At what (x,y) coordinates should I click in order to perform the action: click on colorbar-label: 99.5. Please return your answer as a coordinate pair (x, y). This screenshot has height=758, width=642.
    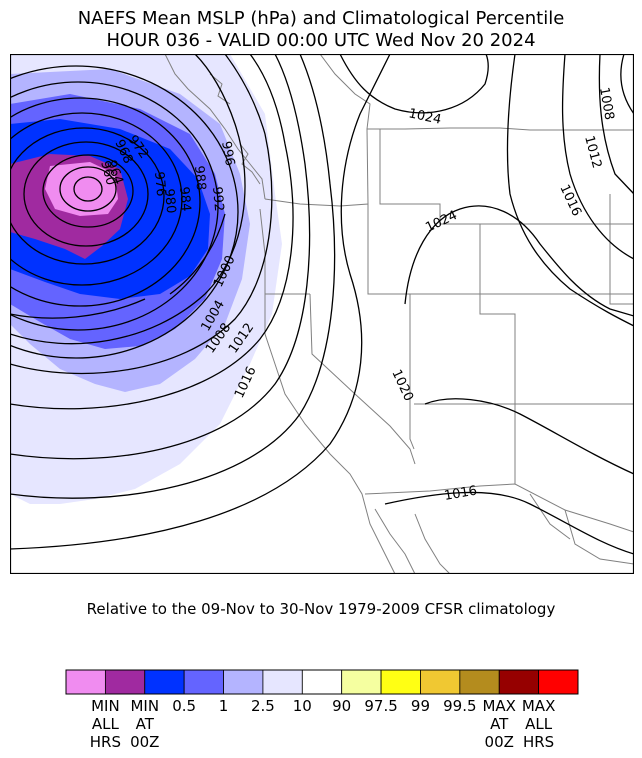
    Looking at the image, I should click on (460, 706).